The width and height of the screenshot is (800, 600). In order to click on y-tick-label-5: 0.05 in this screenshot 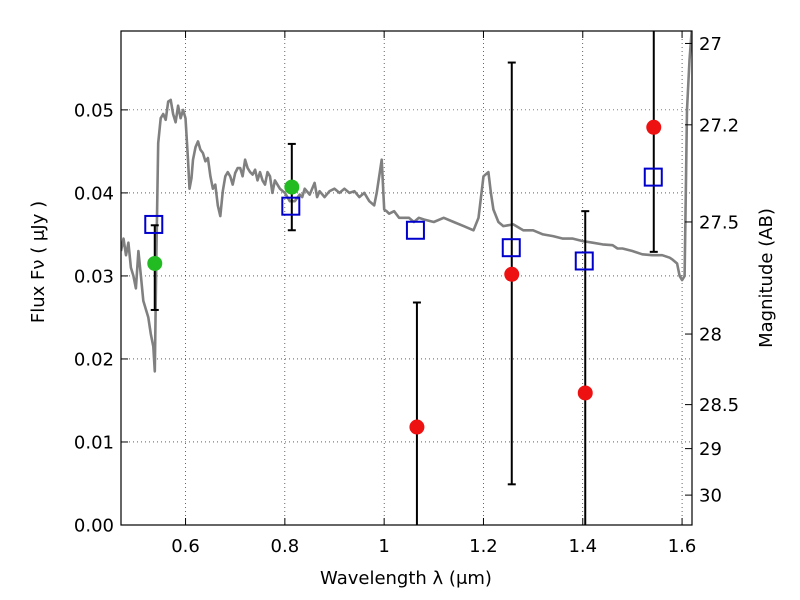, I will do `click(94, 110)`.